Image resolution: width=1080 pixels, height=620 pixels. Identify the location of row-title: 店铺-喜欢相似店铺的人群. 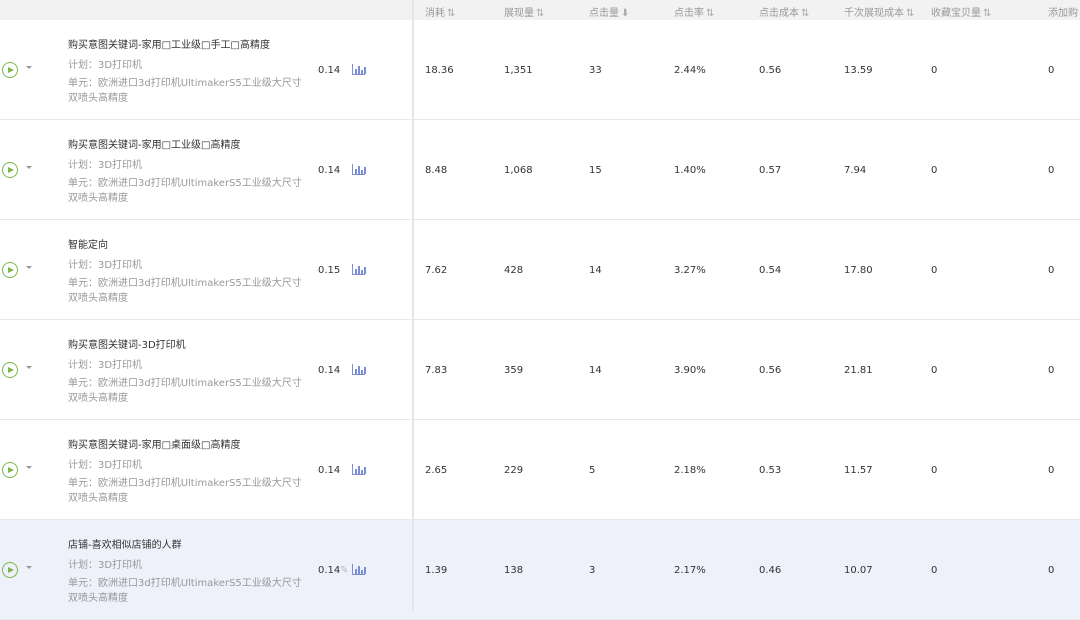
(125, 545).